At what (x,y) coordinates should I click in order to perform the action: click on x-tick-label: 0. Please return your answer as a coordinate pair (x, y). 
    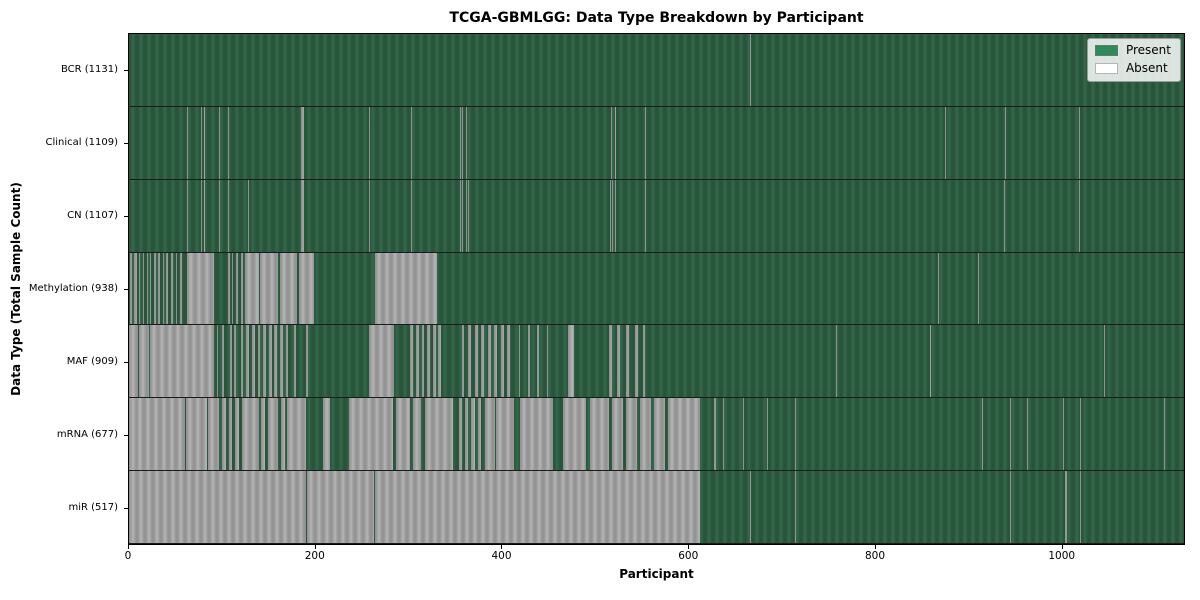
    Looking at the image, I should click on (128, 556).